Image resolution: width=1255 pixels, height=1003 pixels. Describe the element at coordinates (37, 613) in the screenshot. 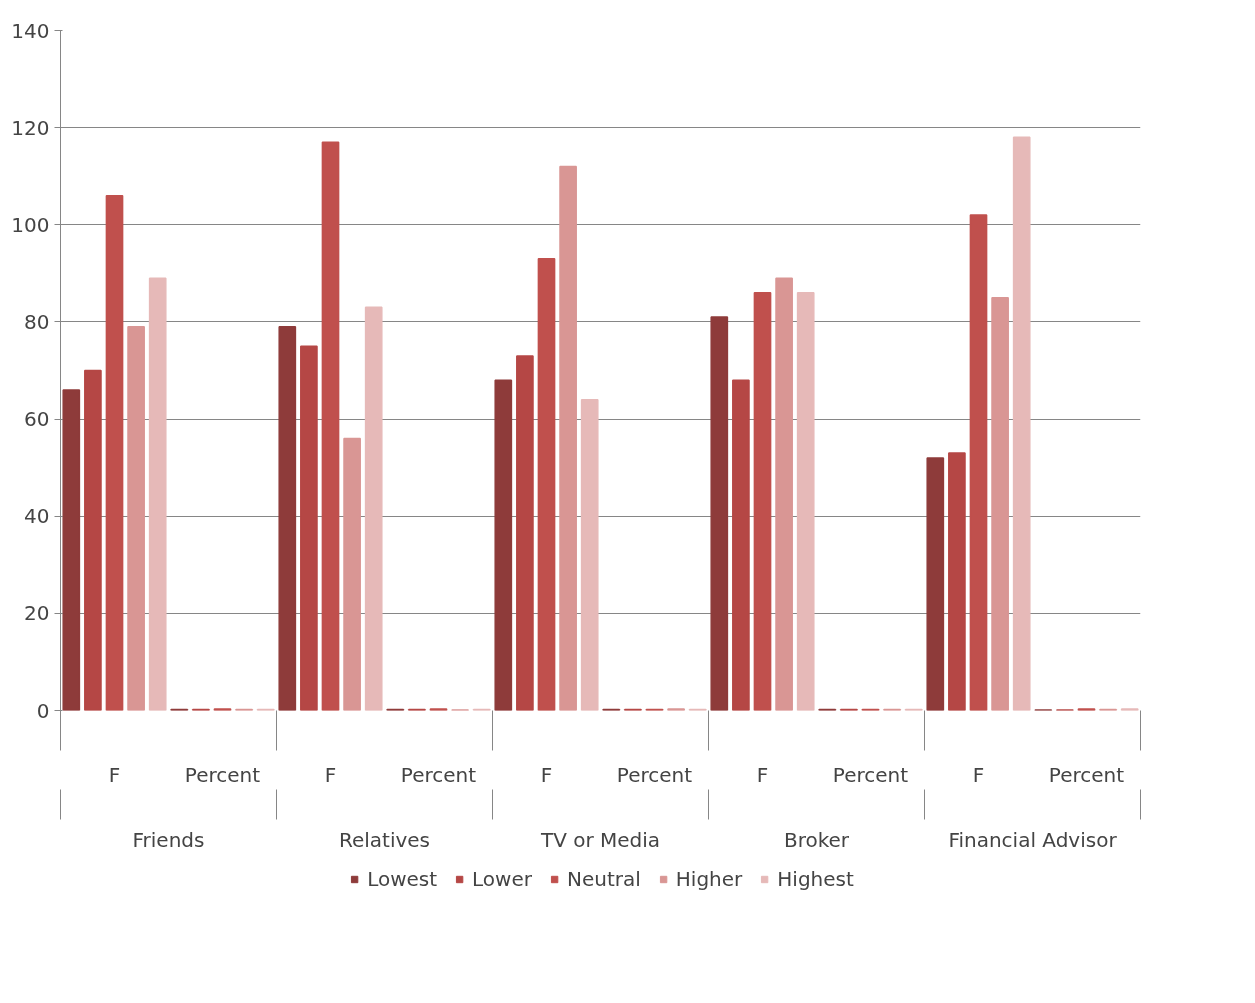

I see `y-tick-label: 20` at that location.